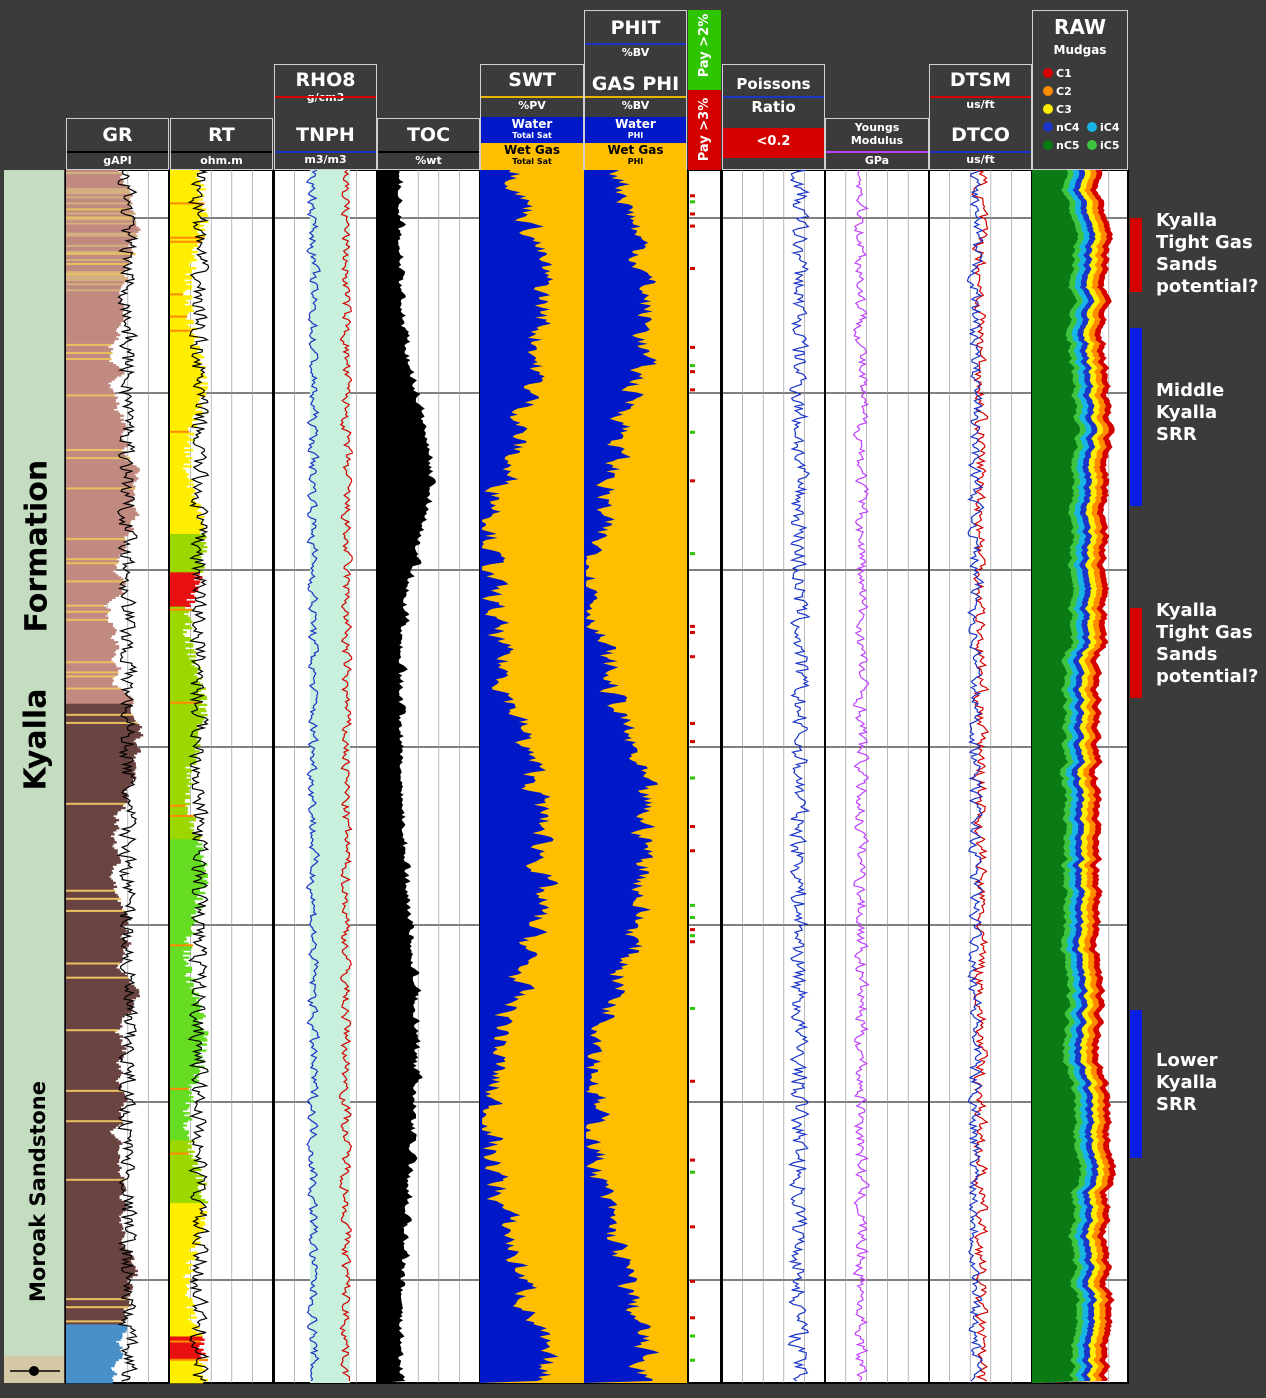 The width and height of the screenshot is (1266, 1398). Describe the element at coordinates (38, 1191) in the screenshot. I see `zone-label-moroak: Moroak Sandstone` at that location.